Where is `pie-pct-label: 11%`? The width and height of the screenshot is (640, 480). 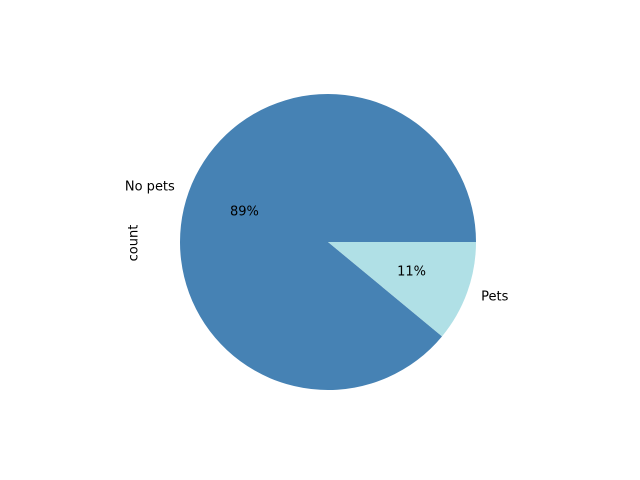 pie-pct-label: 11% is located at coordinates (411, 272).